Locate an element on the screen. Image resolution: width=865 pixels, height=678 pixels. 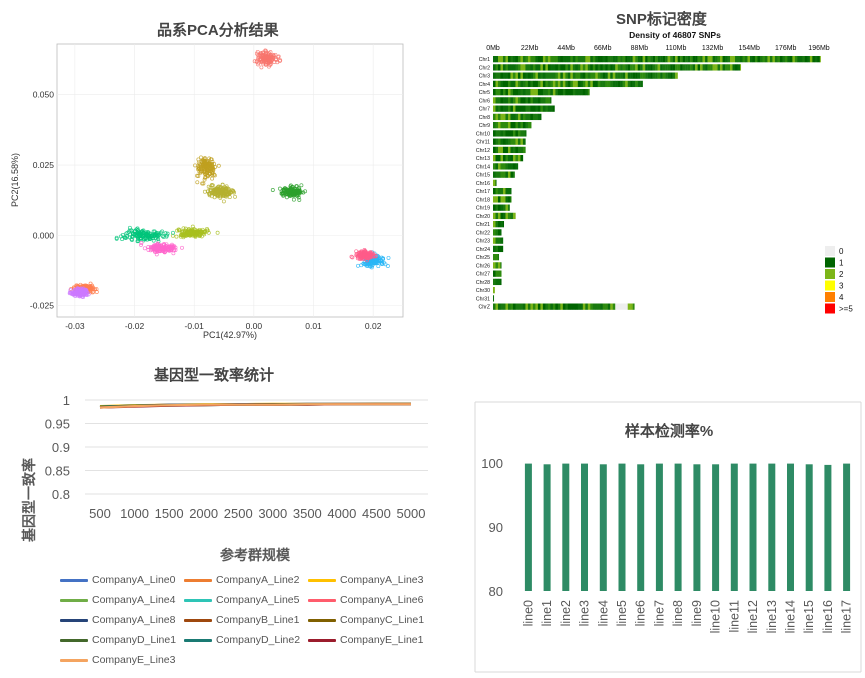
snp-chr-label: Chr25 is located at coordinates (483, 258).